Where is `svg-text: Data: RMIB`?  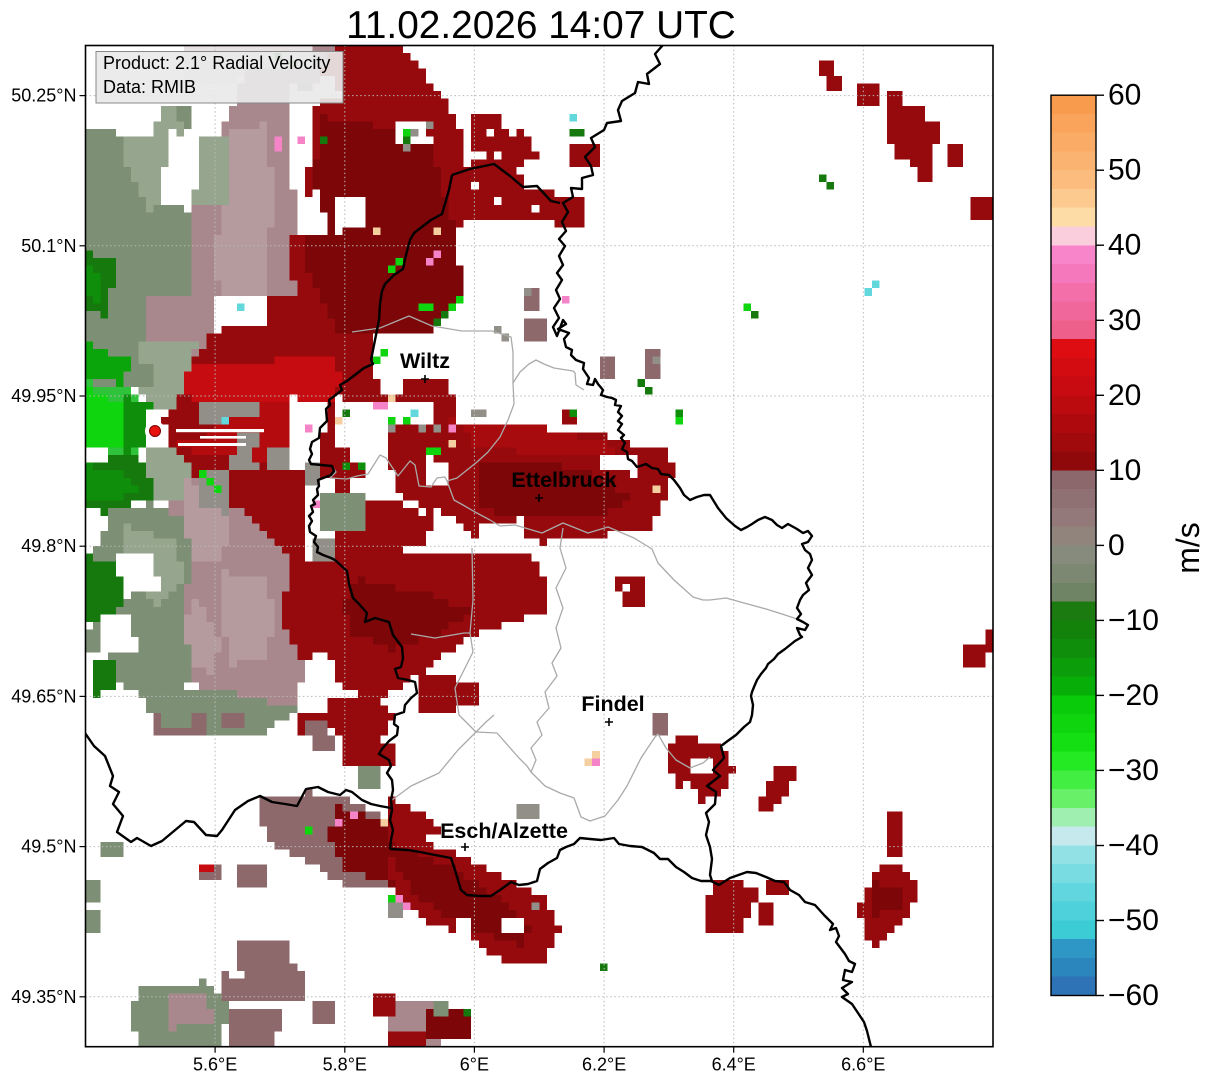
svg-text: Data: RMIB is located at coordinates (149, 87).